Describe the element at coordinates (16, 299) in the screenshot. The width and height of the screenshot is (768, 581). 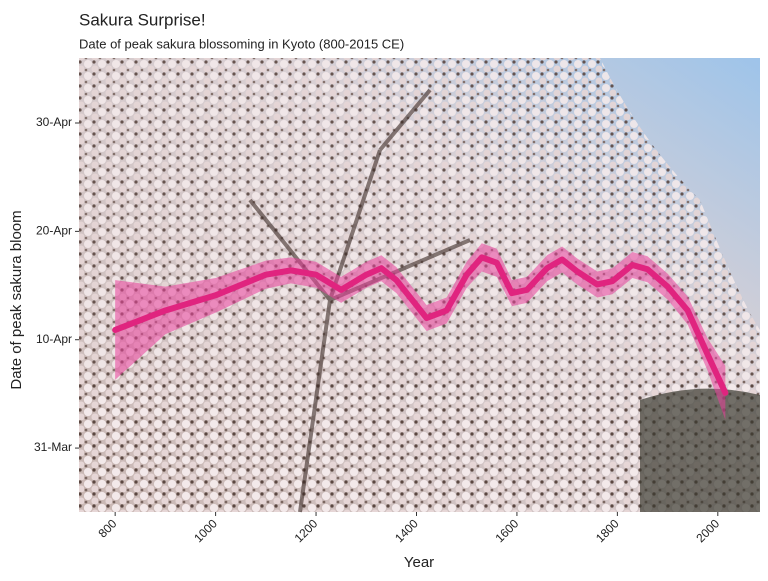
I see `y-axis-label: Date of peak sakura bloom` at that location.